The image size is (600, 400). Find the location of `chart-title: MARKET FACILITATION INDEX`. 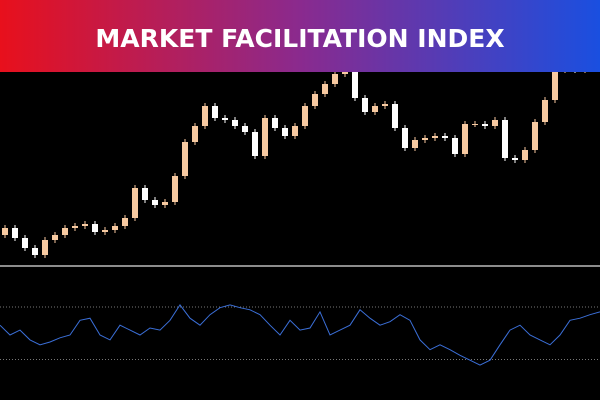

chart-title: MARKET FACILITATION INDEX is located at coordinates (299, 38).